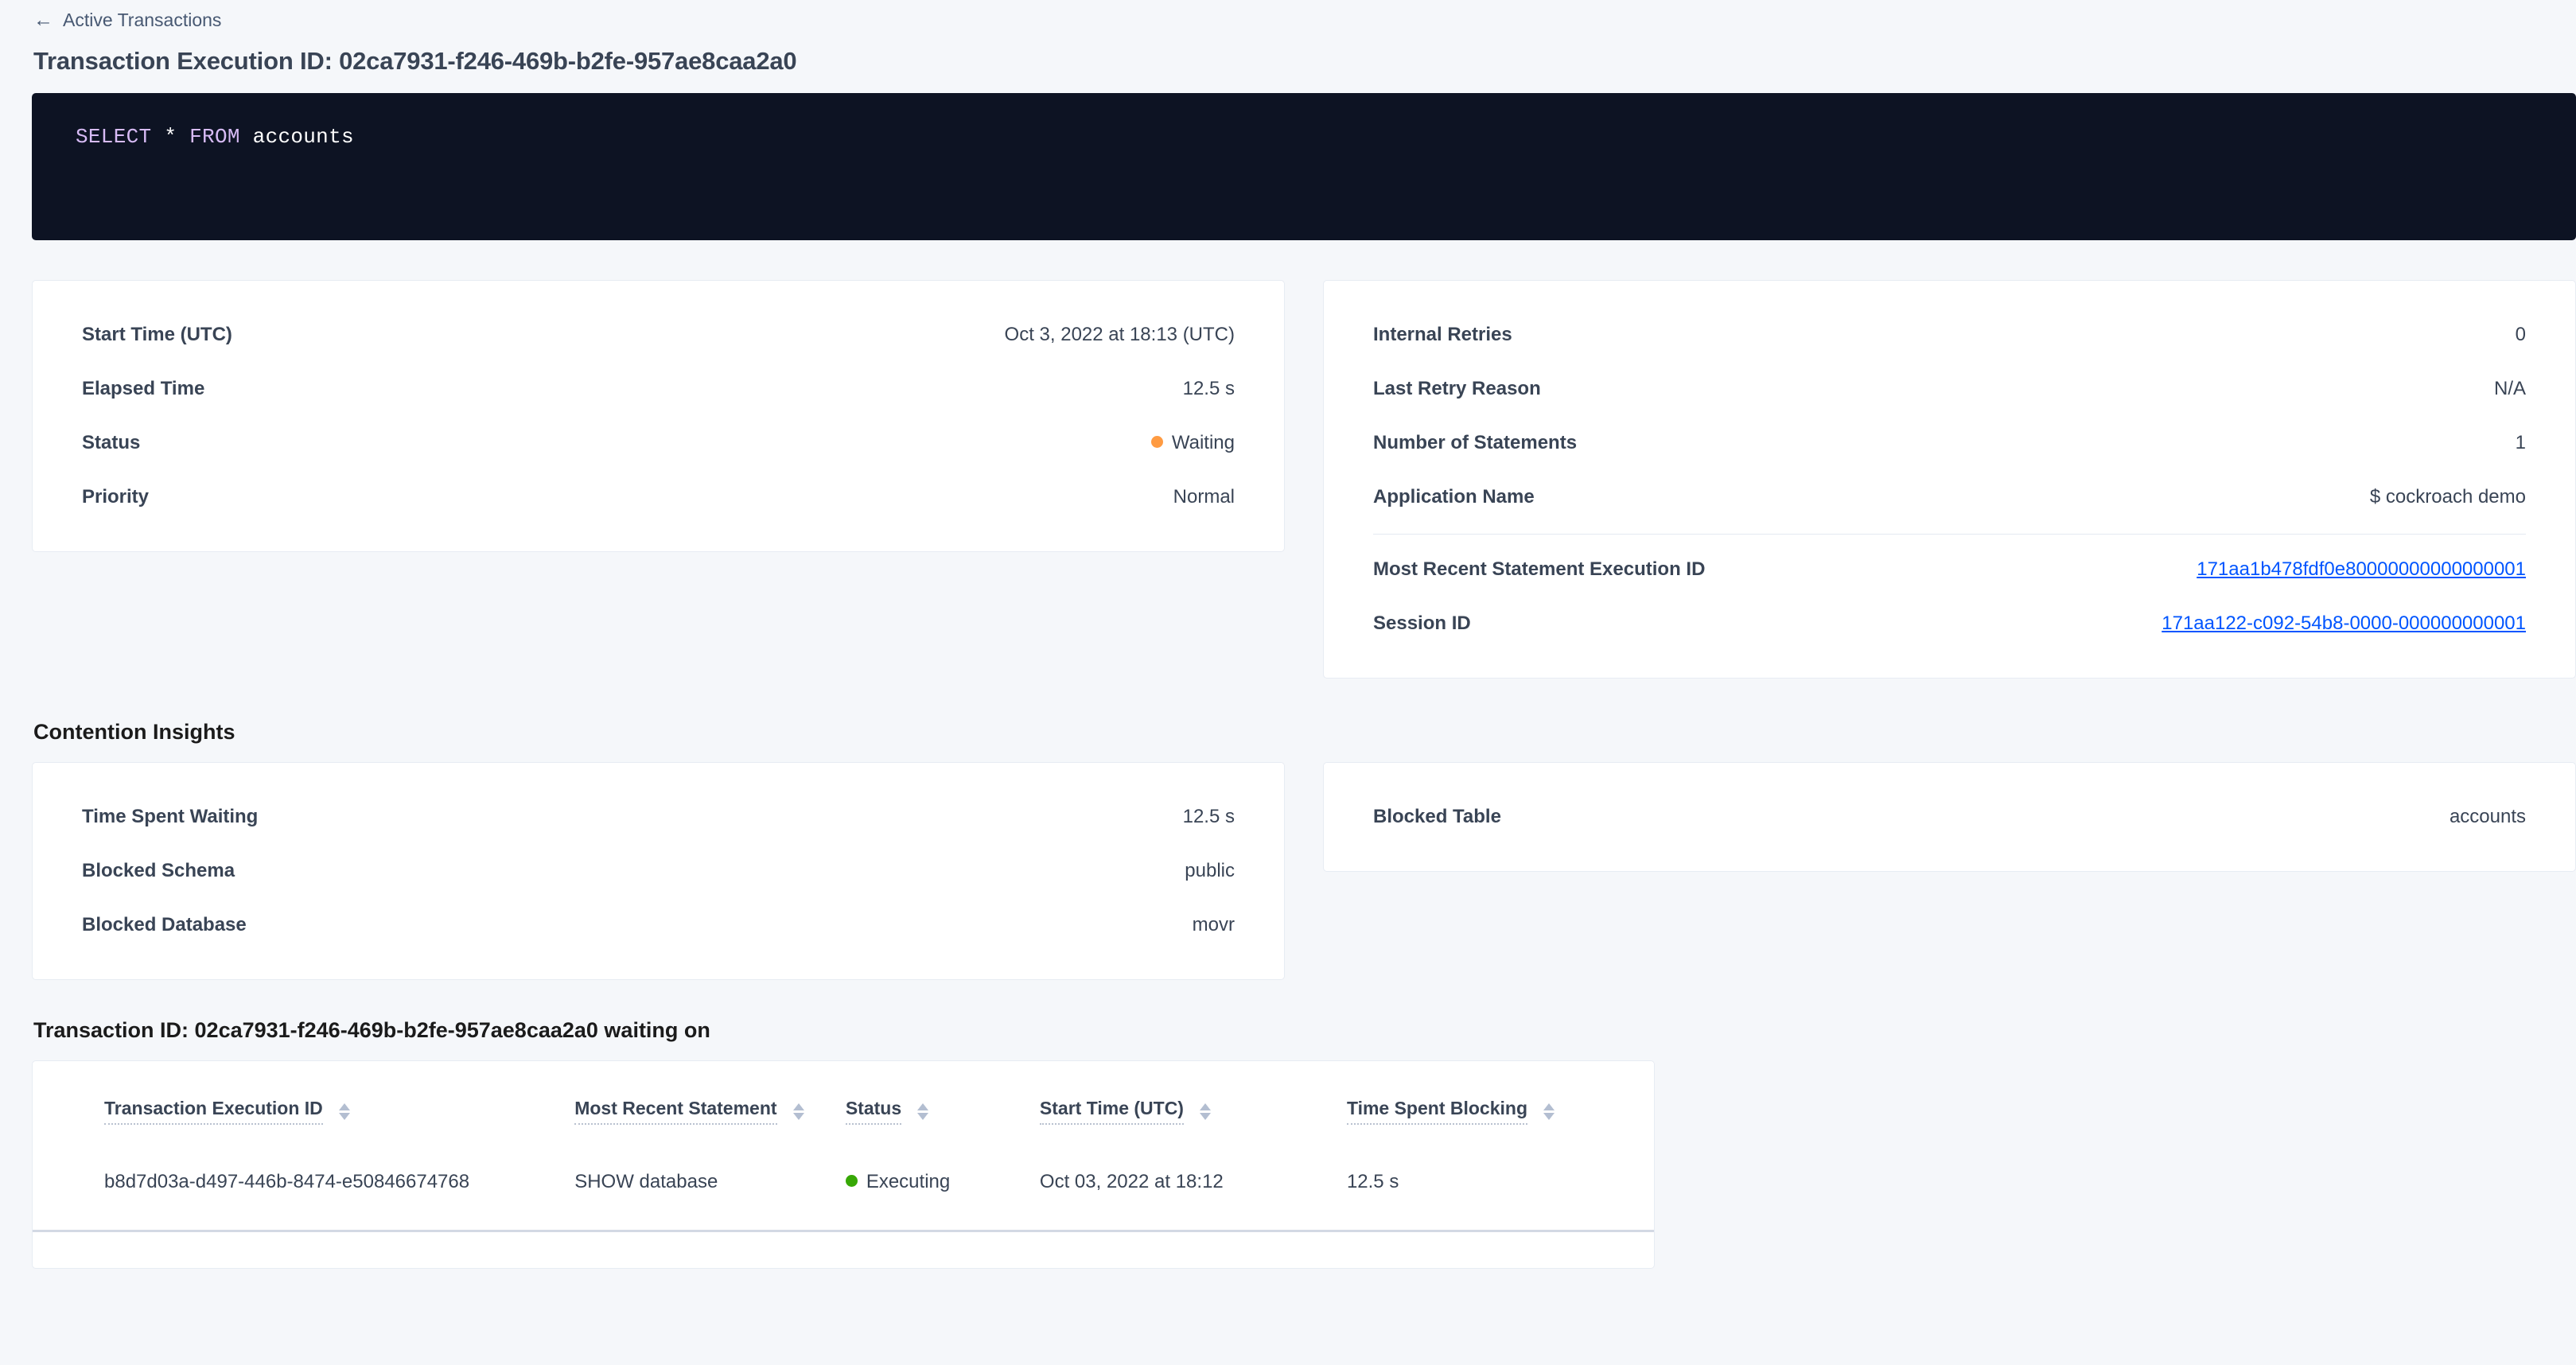 The image size is (2576, 1365). What do you see at coordinates (852, 1181) in the screenshot?
I see `status-dot-executing-icon` at bounding box center [852, 1181].